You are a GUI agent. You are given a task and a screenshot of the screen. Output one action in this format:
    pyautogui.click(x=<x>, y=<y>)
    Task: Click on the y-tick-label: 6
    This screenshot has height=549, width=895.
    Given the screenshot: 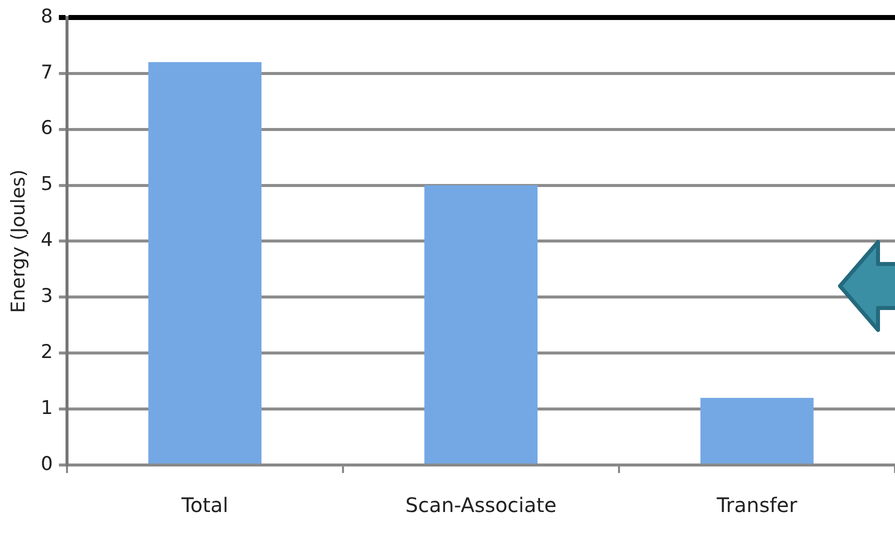 What is the action you would take?
    pyautogui.click(x=46, y=128)
    